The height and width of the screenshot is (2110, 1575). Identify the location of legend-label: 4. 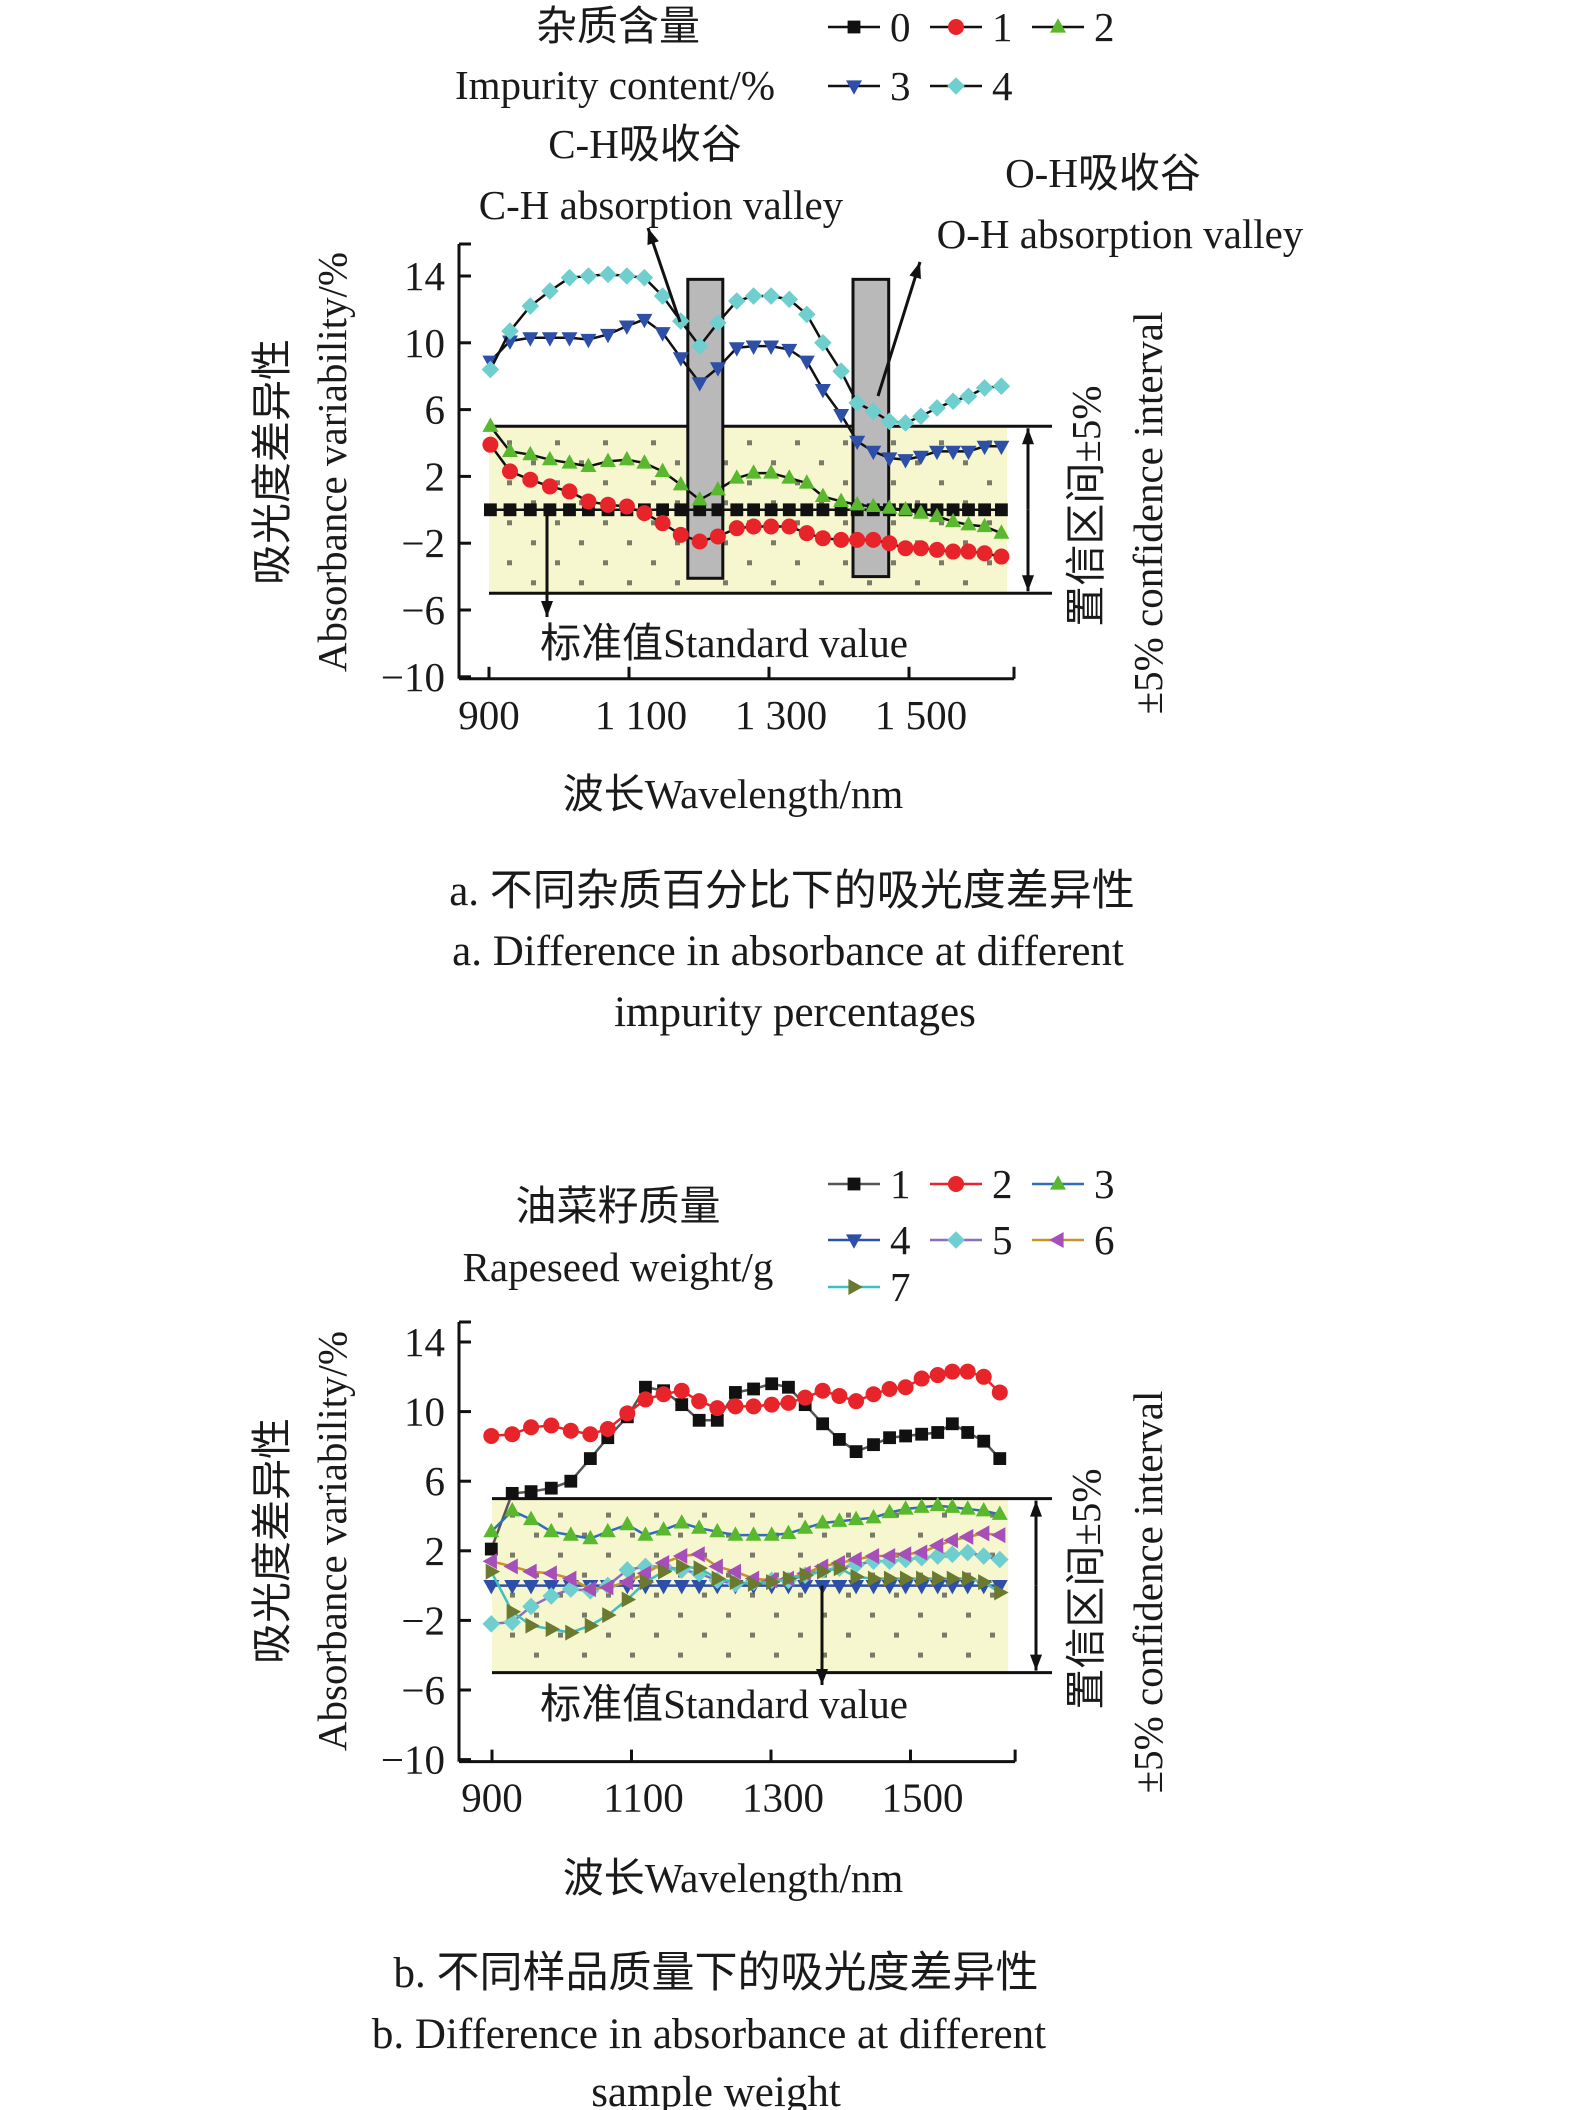
(900, 1240).